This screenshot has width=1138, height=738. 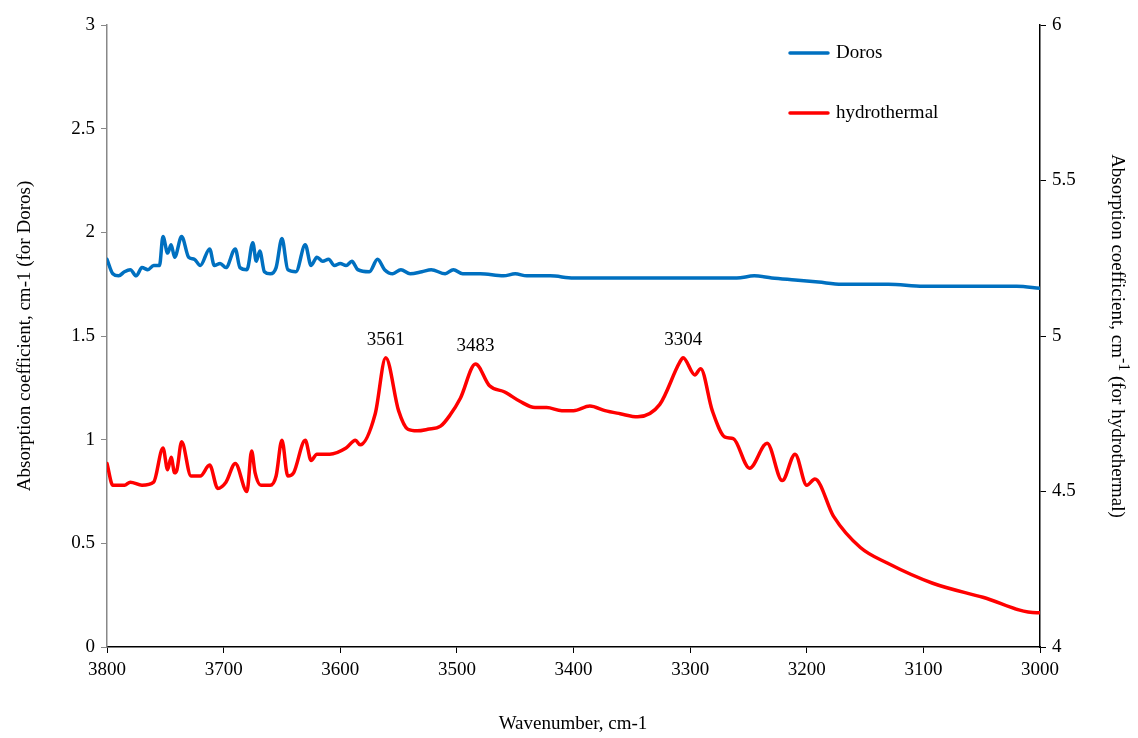 What do you see at coordinates (1057, 334) in the screenshot?
I see `y2-tick-label: 5` at bounding box center [1057, 334].